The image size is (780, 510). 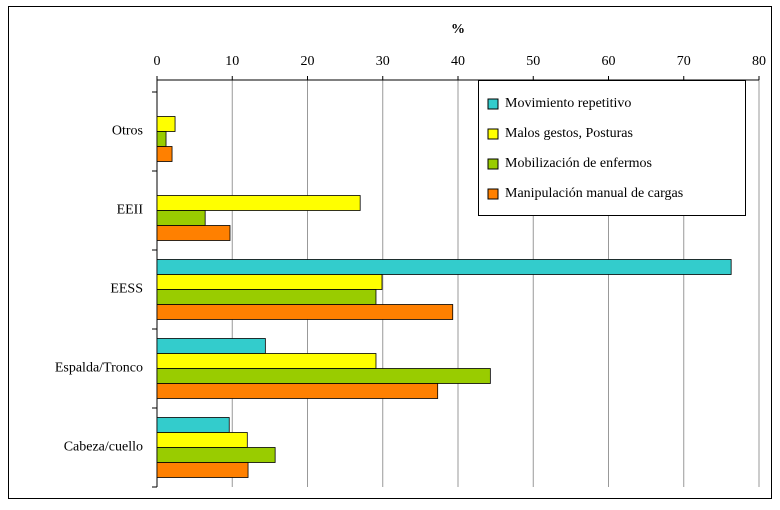 What do you see at coordinates (759, 61) in the screenshot?
I see `x-tick-label: 80` at bounding box center [759, 61].